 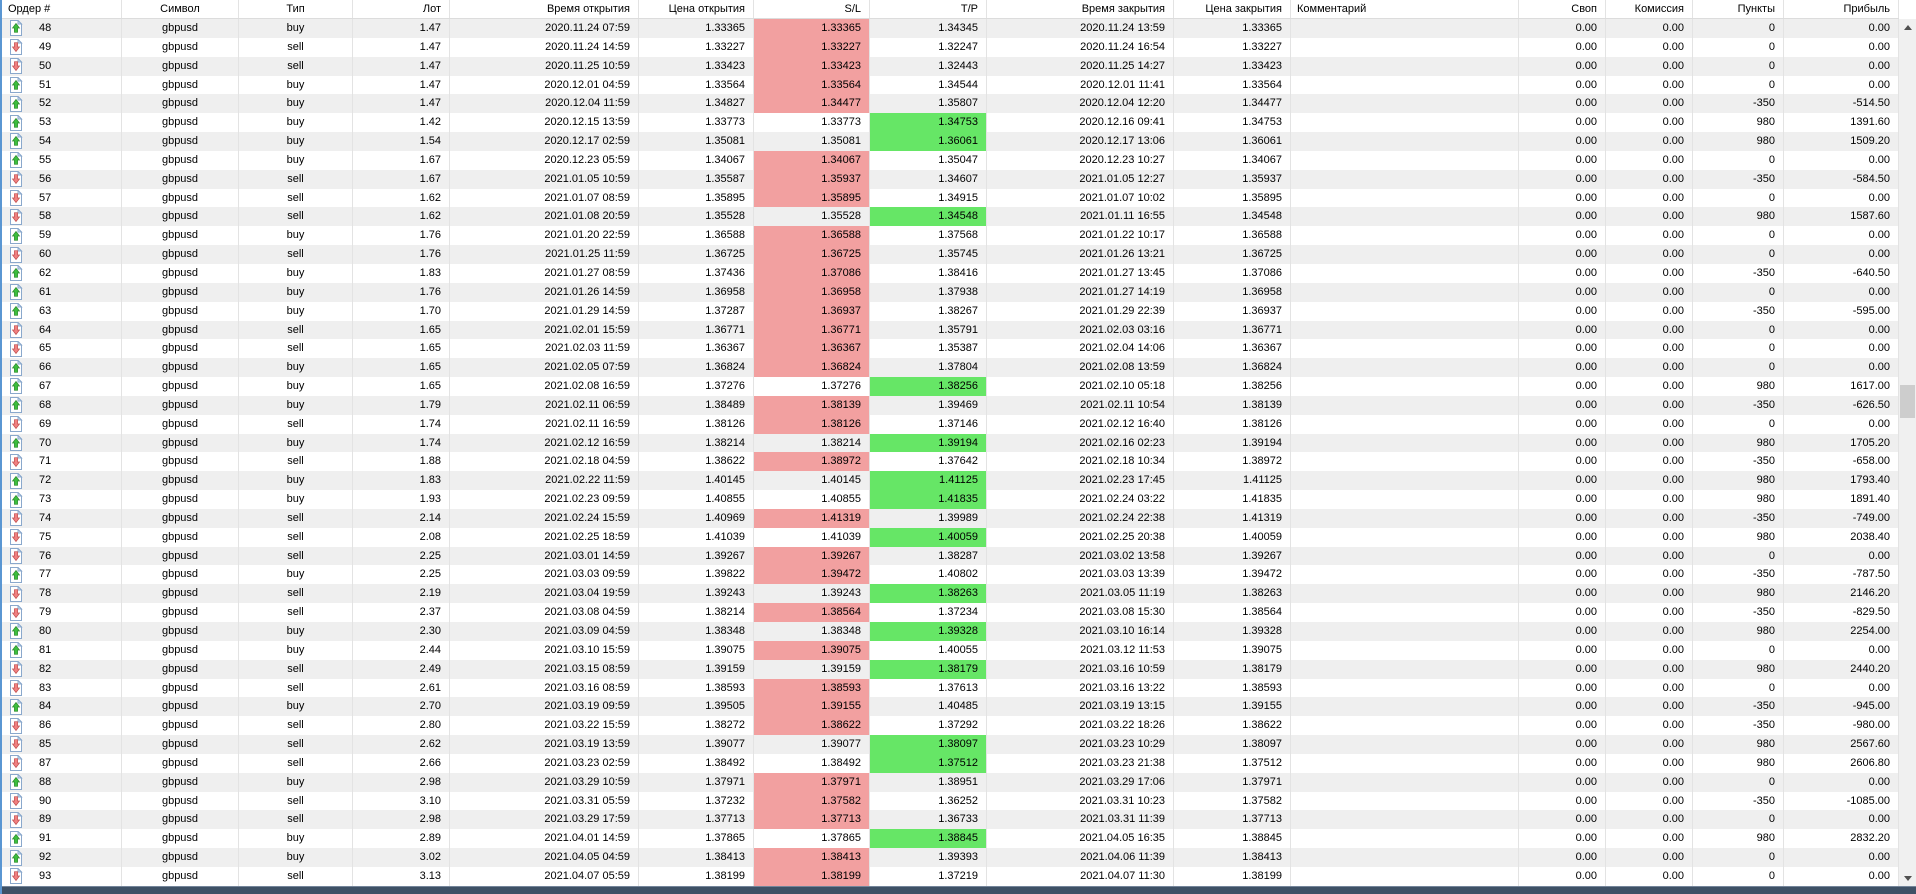 What do you see at coordinates (812, 47) in the screenshot?
I see `cell-sl: 1.33227` at bounding box center [812, 47].